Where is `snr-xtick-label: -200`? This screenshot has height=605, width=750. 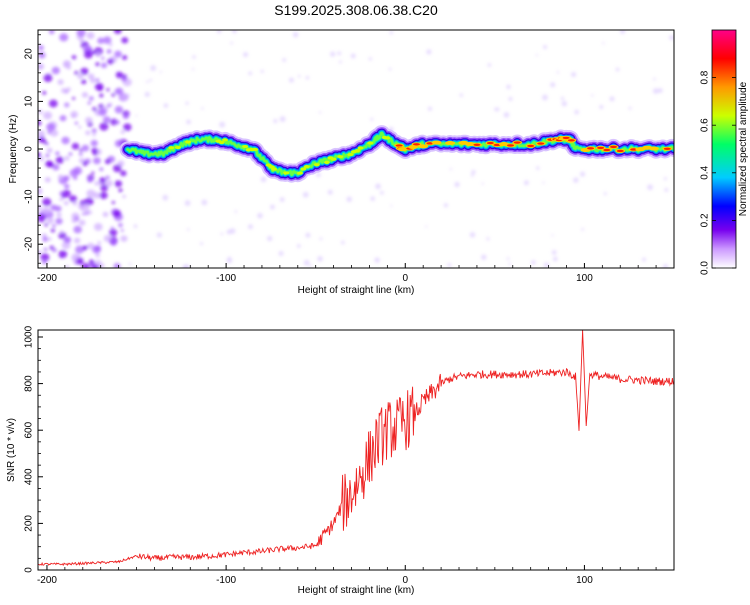
snr-xtick-label: -200 is located at coordinates (47, 580).